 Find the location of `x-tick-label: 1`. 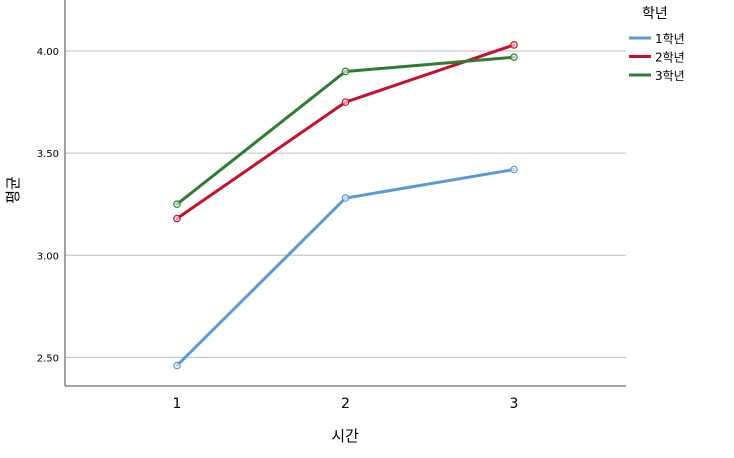

x-tick-label: 1 is located at coordinates (177, 404).